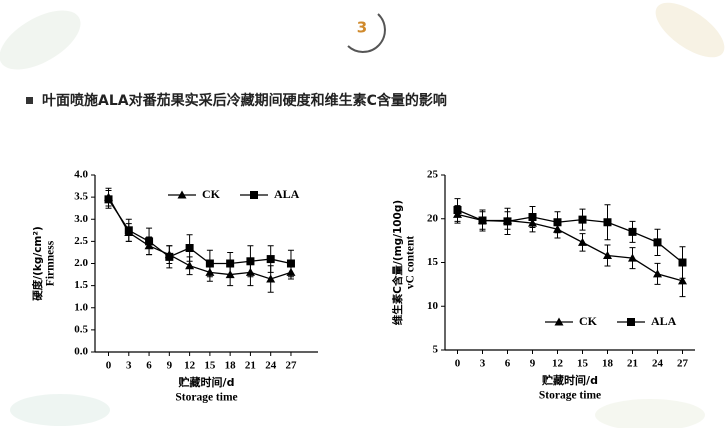  What do you see at coordinates (81, 241) in the screenshot?
I see `y-tick-label: 2.5` at bounding box center [81, 241].